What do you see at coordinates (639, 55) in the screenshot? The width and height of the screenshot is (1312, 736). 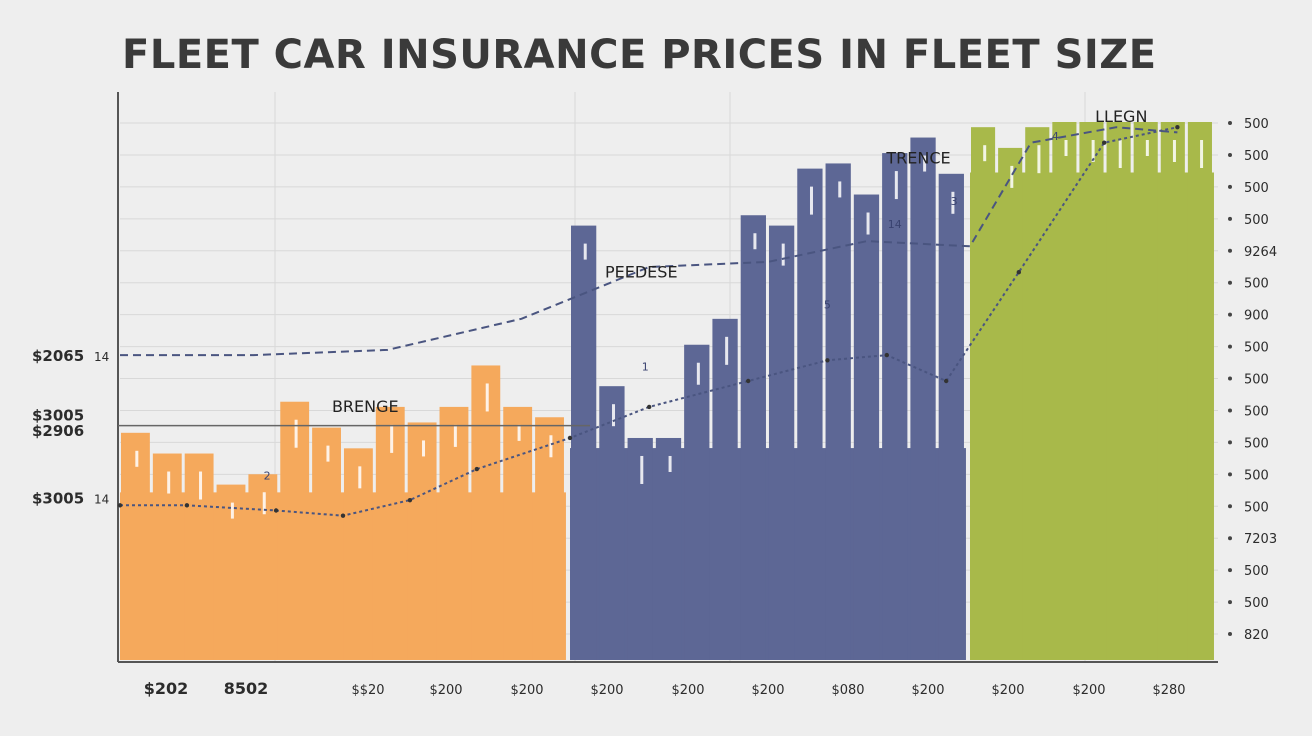 I see `chart-title: FLEET CAR INSURANCE PRICES IN FLEET SIZE` at bounding box center [639, 55].